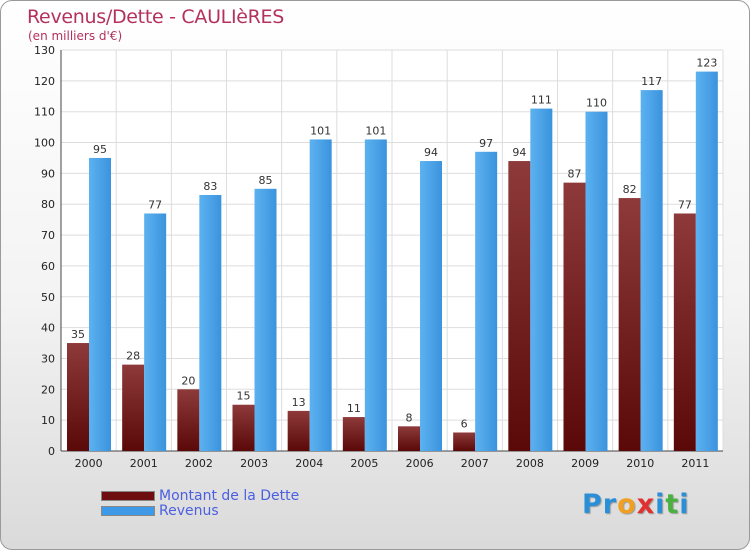 This screenshot has width=750, height=550. I want to click on logo-letter: r, so click(610, 504).